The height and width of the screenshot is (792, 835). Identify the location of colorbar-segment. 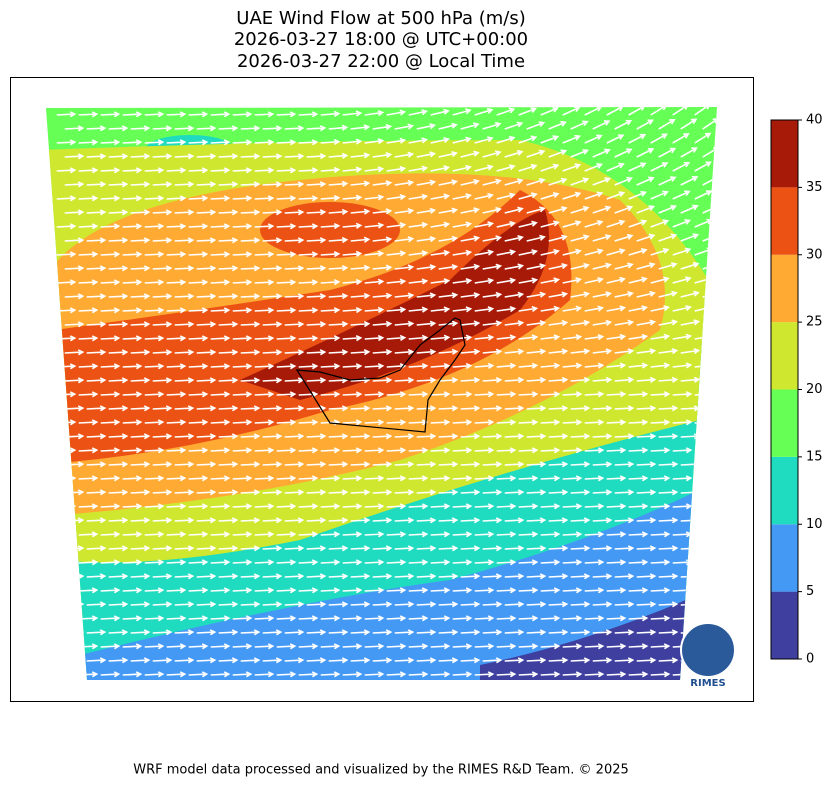
(784, 625).